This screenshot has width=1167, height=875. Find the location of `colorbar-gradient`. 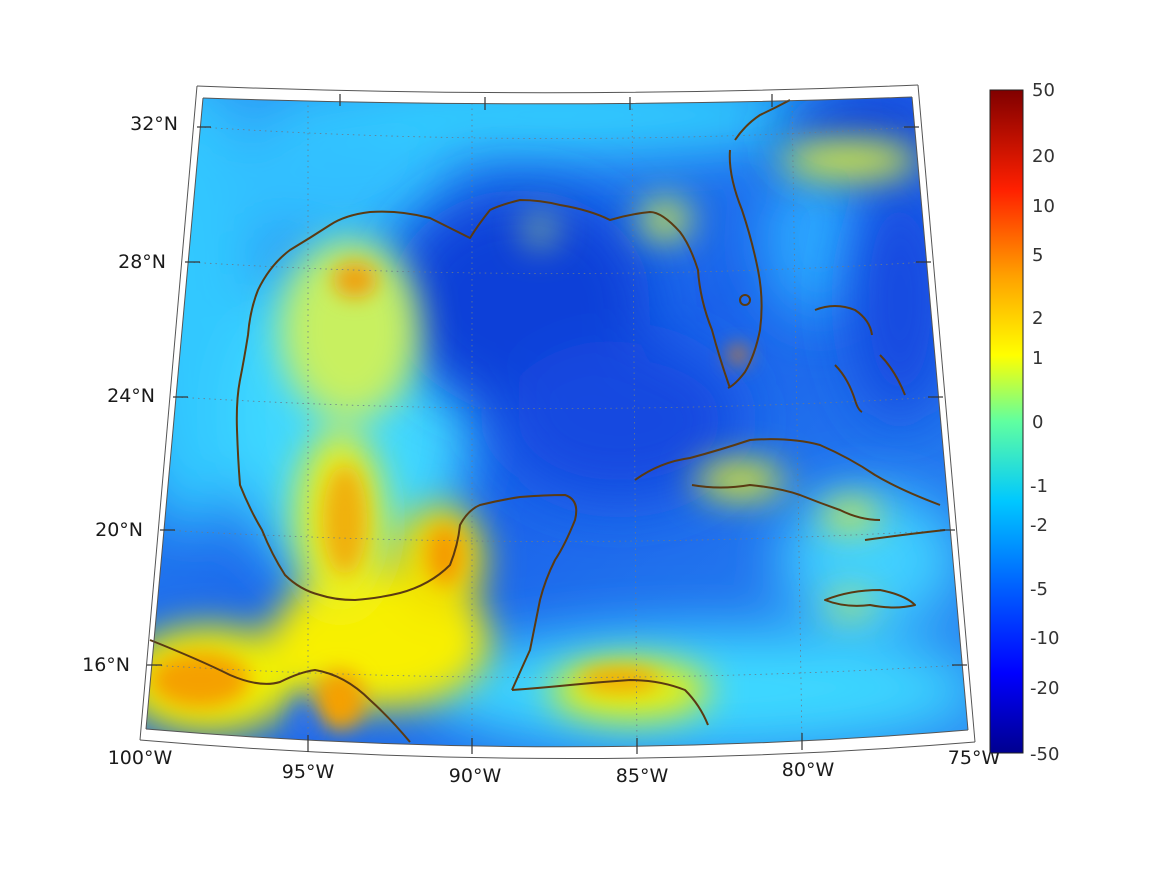

colorbar-gradient is located at coordinates (1006, 421).